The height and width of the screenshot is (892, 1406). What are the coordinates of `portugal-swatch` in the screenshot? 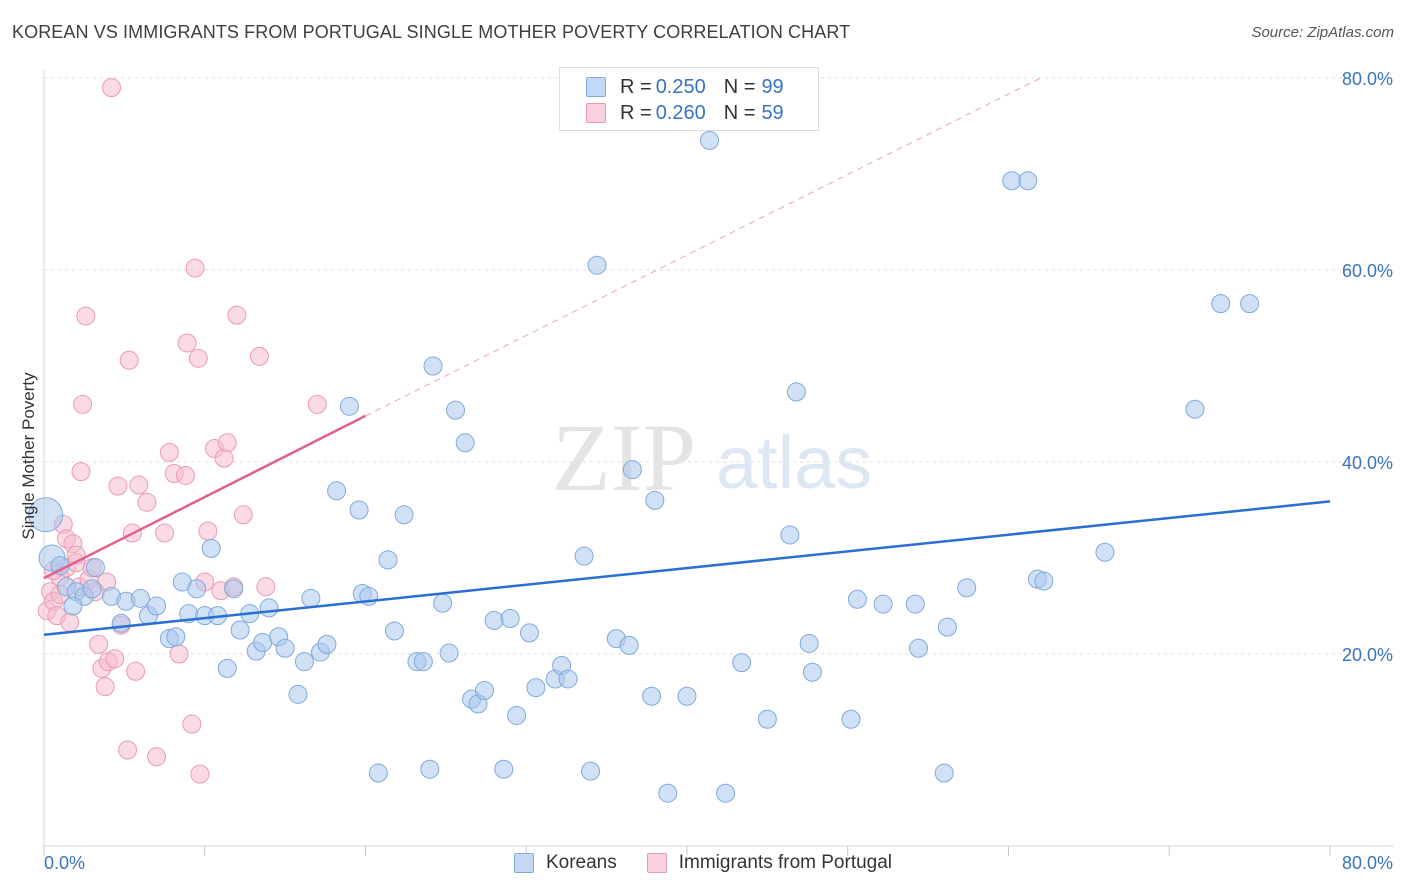 It's located at (596, 113).